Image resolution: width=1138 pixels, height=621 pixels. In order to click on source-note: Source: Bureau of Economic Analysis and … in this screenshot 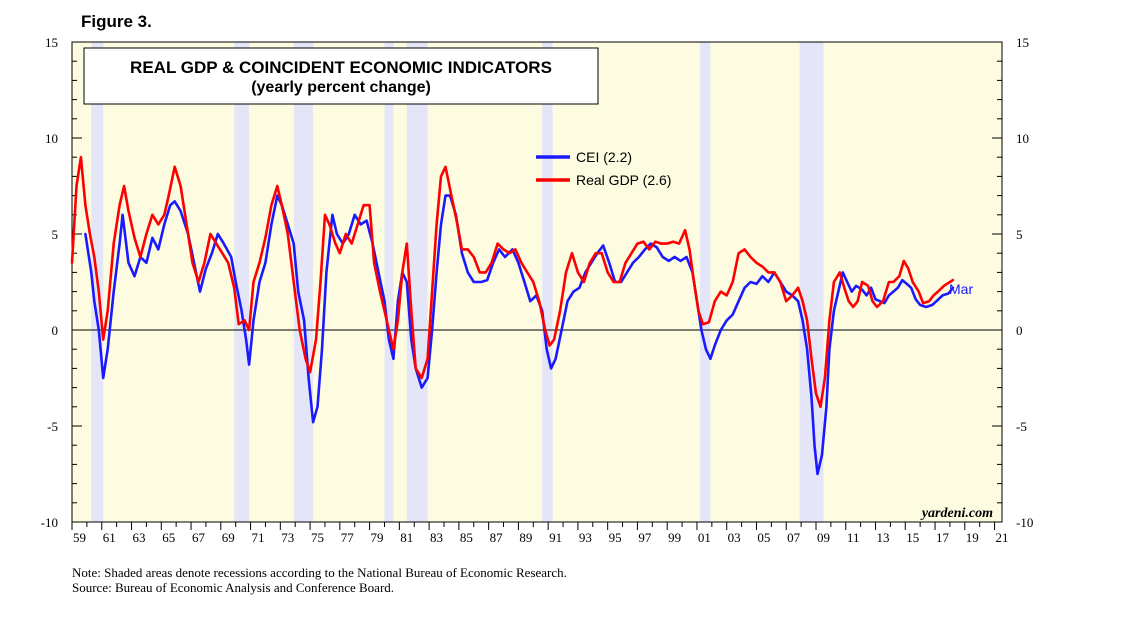, I will do `click(233, 587)`.